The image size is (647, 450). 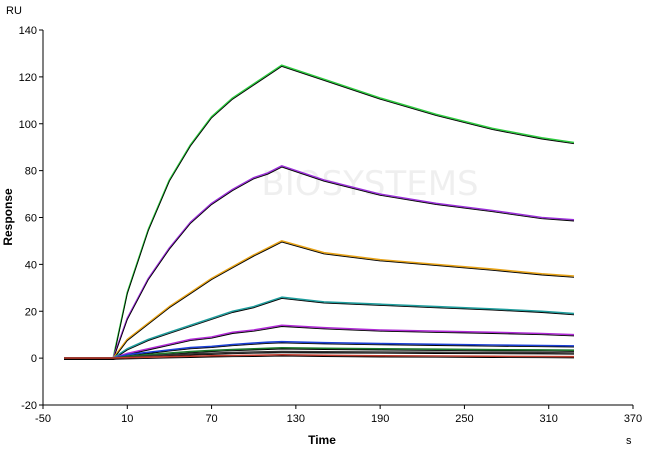 What do you see at coordinates (633, 419) in the screenshot?
I see `x-tick-label: 370` at bounding box center [633, 419].